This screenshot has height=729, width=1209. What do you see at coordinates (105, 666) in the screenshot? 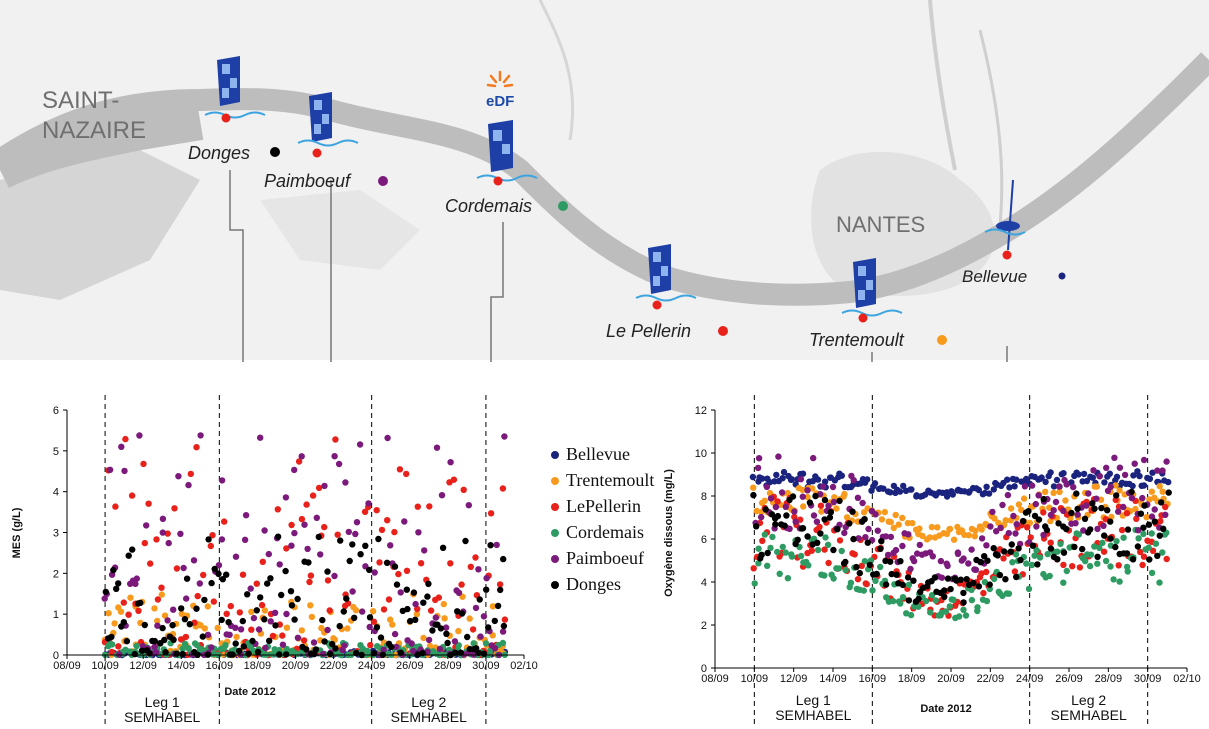
I see `mes-x-tick-label: 10/09` at bounding box center [105, 666].